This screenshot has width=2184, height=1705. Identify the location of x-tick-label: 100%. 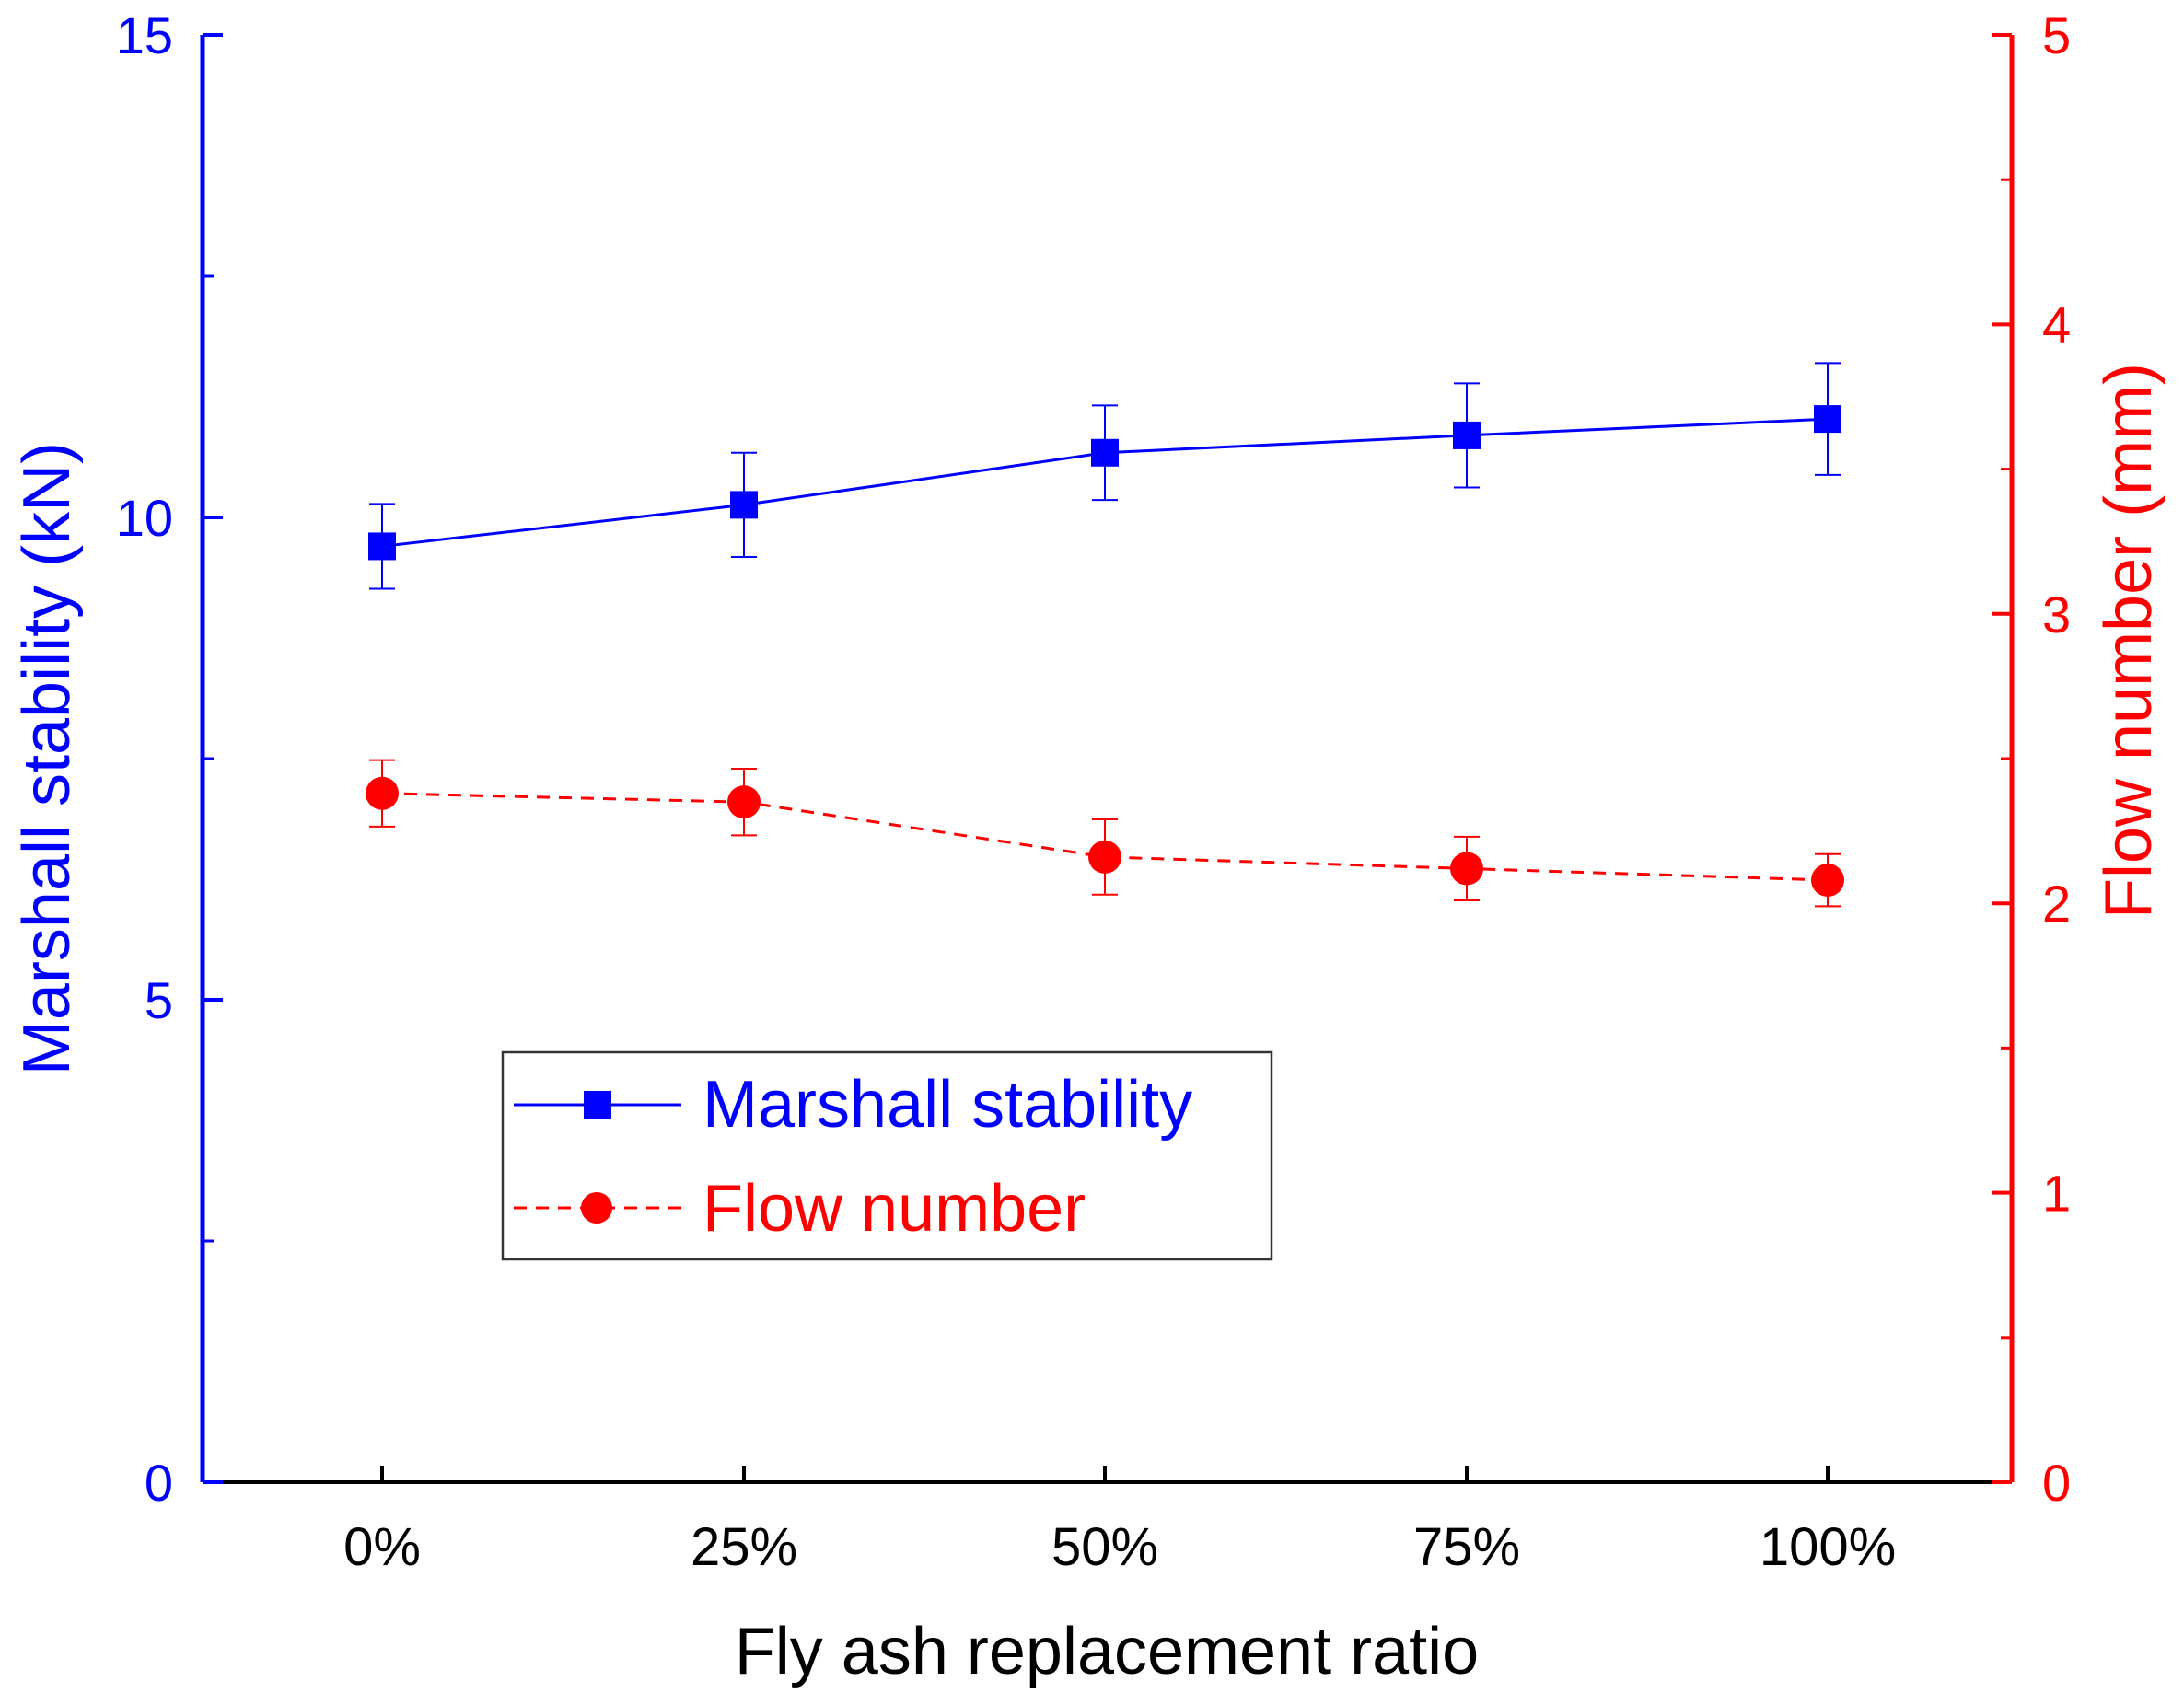
(1828, 1547).